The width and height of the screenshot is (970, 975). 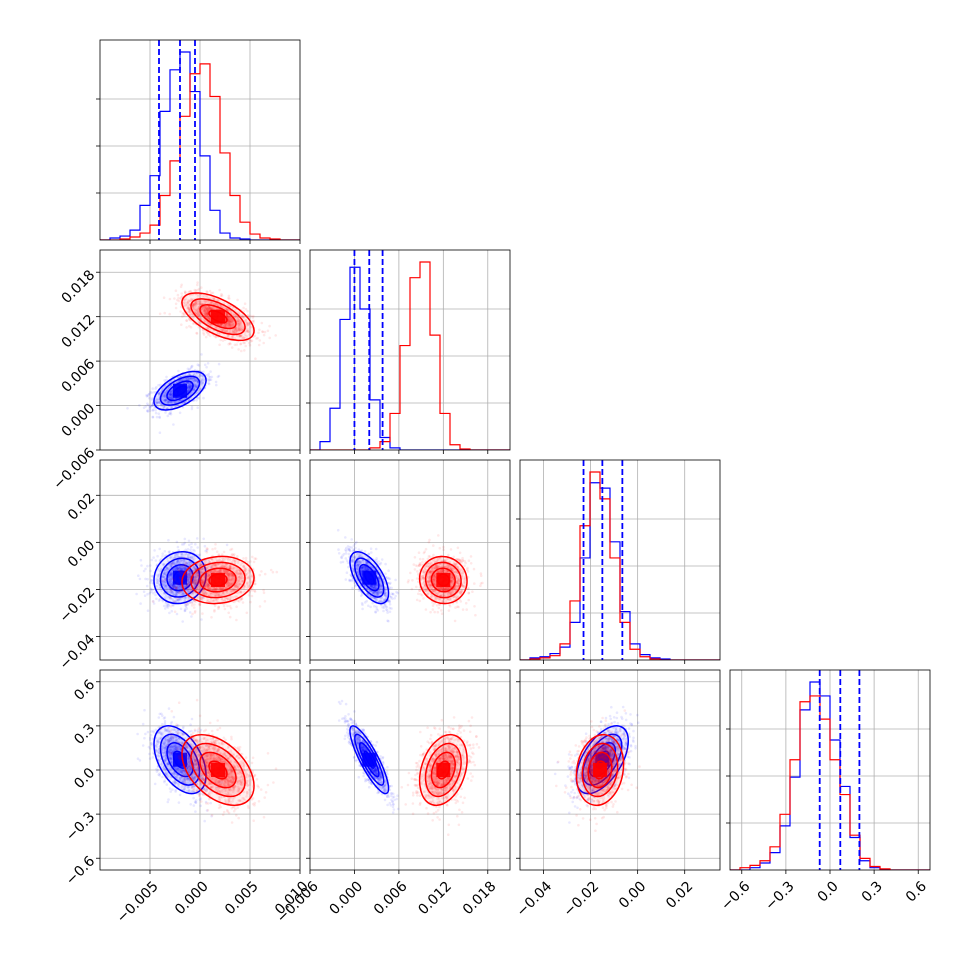 I want to click on density-area, so click(x=410, y=576).